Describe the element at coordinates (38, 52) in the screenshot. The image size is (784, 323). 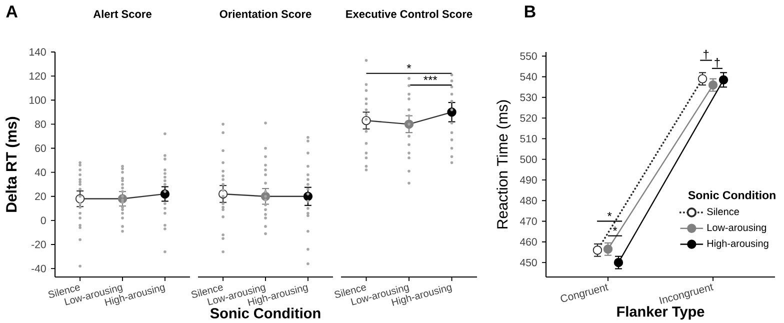
I see `y-tick-label: 140` at that location.